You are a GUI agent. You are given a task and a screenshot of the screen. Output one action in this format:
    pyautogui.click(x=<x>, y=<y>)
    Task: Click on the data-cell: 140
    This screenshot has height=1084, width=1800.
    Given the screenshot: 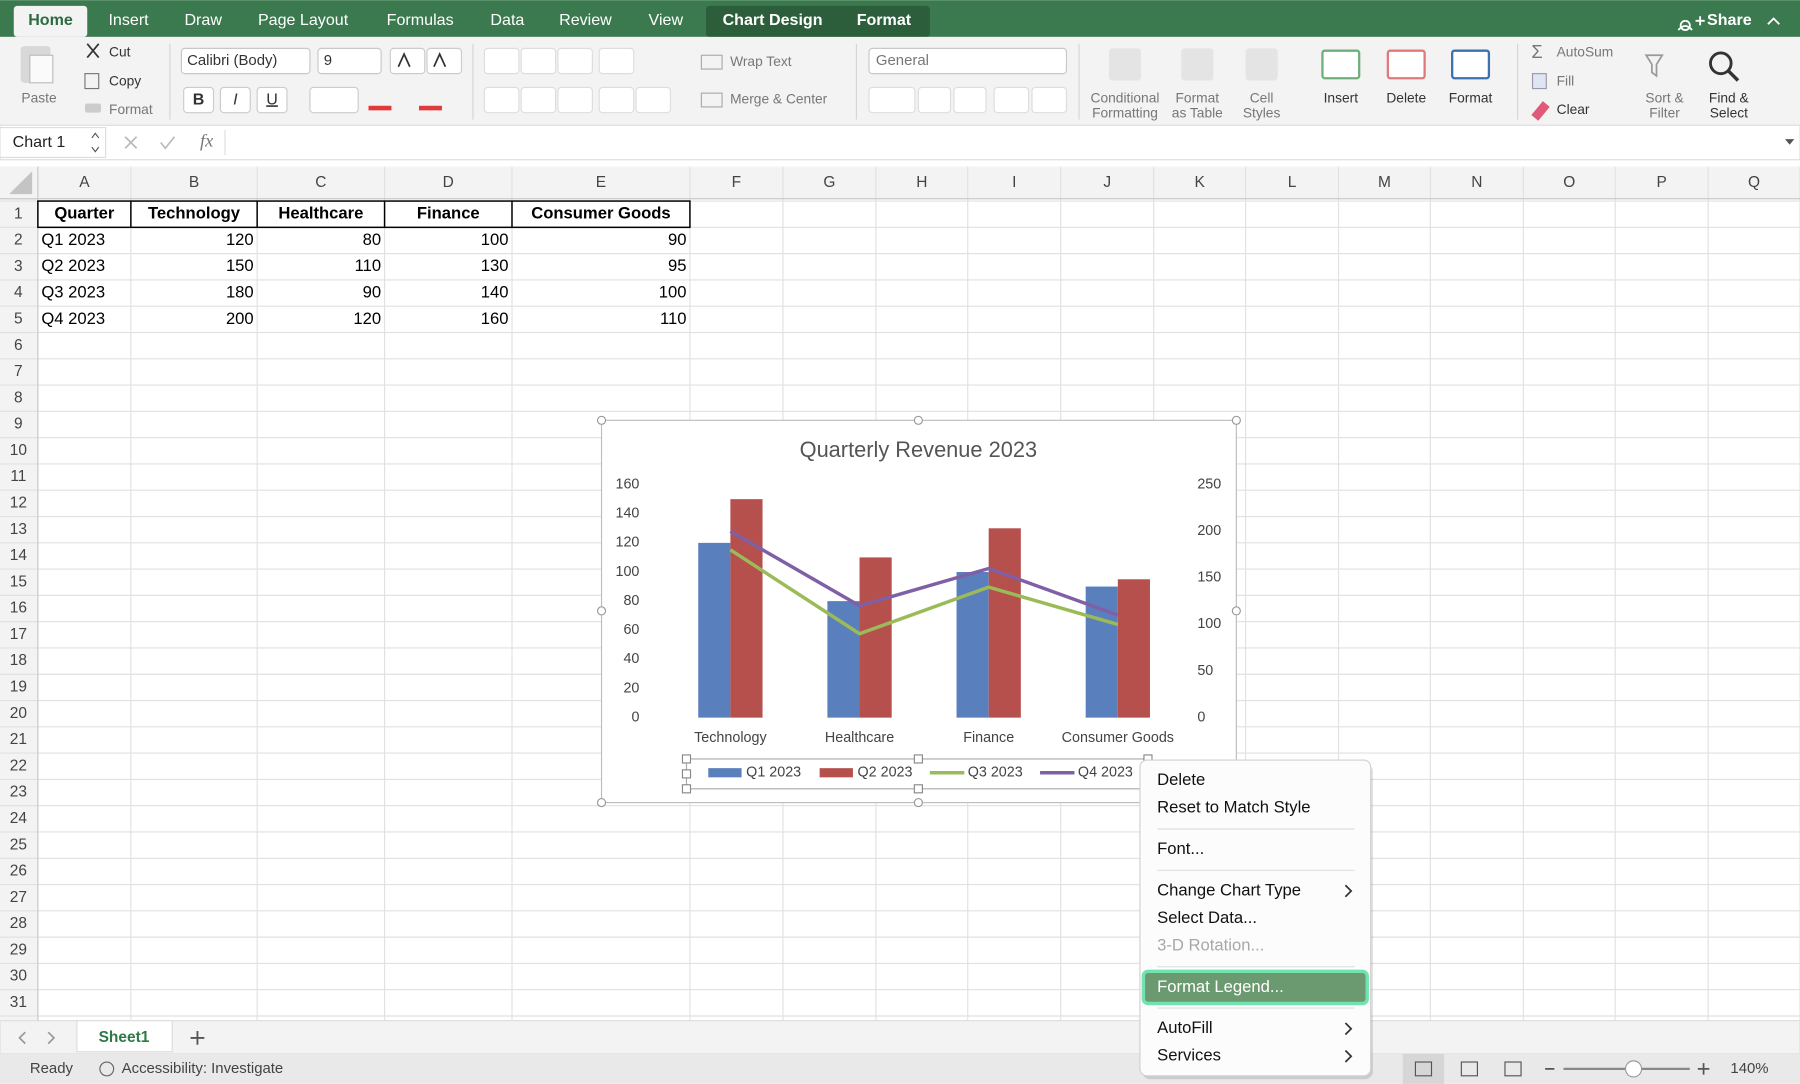 What is the action you would take?
    pyautogui.click(x=495, y=292)
    